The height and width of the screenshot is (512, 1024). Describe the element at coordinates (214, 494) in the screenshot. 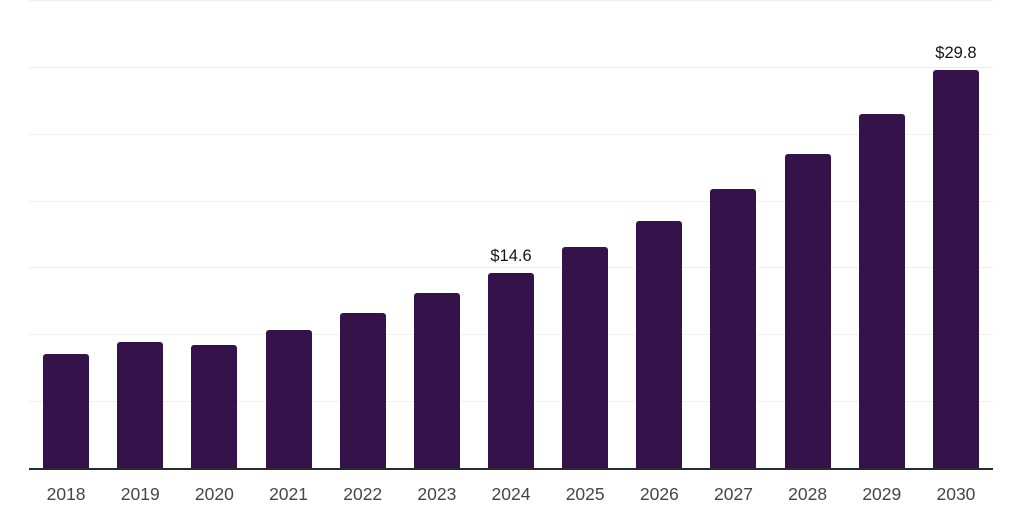

I see `x-tick-2020: 2020` at that location.